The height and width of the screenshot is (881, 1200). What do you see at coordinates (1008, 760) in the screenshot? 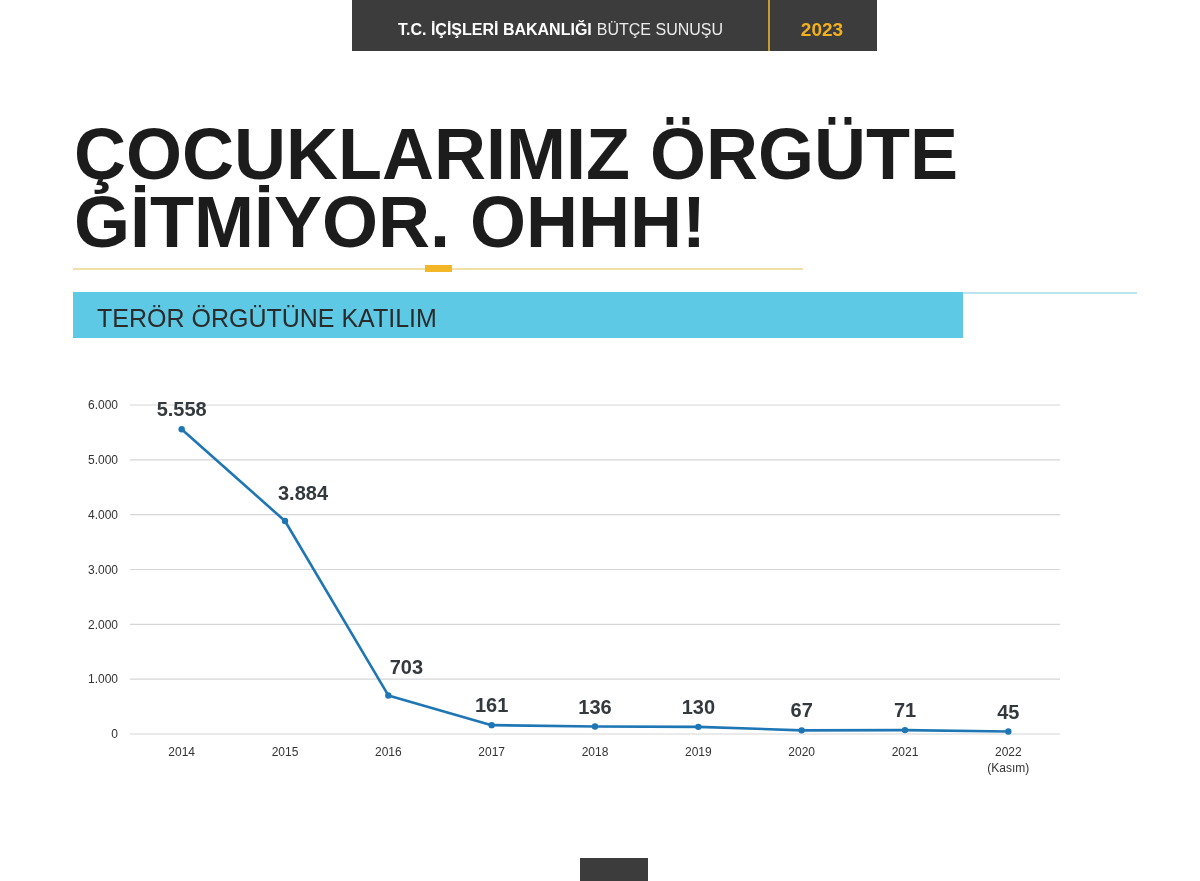
I see `x-tick-label: 2022 (Kasım)` at bounding box center [1008, 760].